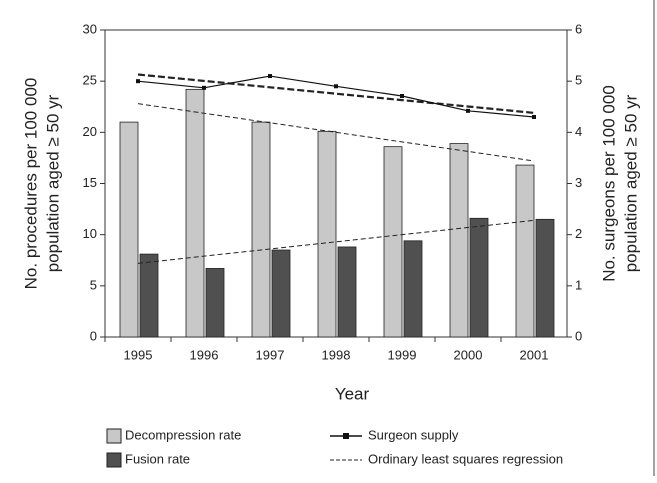 The width and height of the screenshot is (657, 483). I want to click on y2-tick-label: 3, so click(578, 182).